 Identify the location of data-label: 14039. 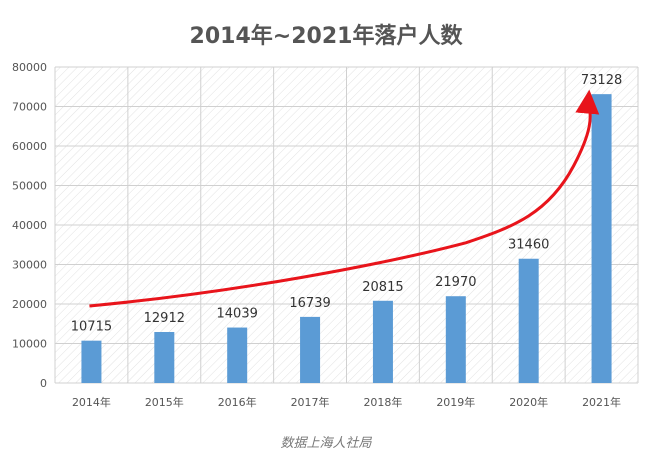
(237, 314).